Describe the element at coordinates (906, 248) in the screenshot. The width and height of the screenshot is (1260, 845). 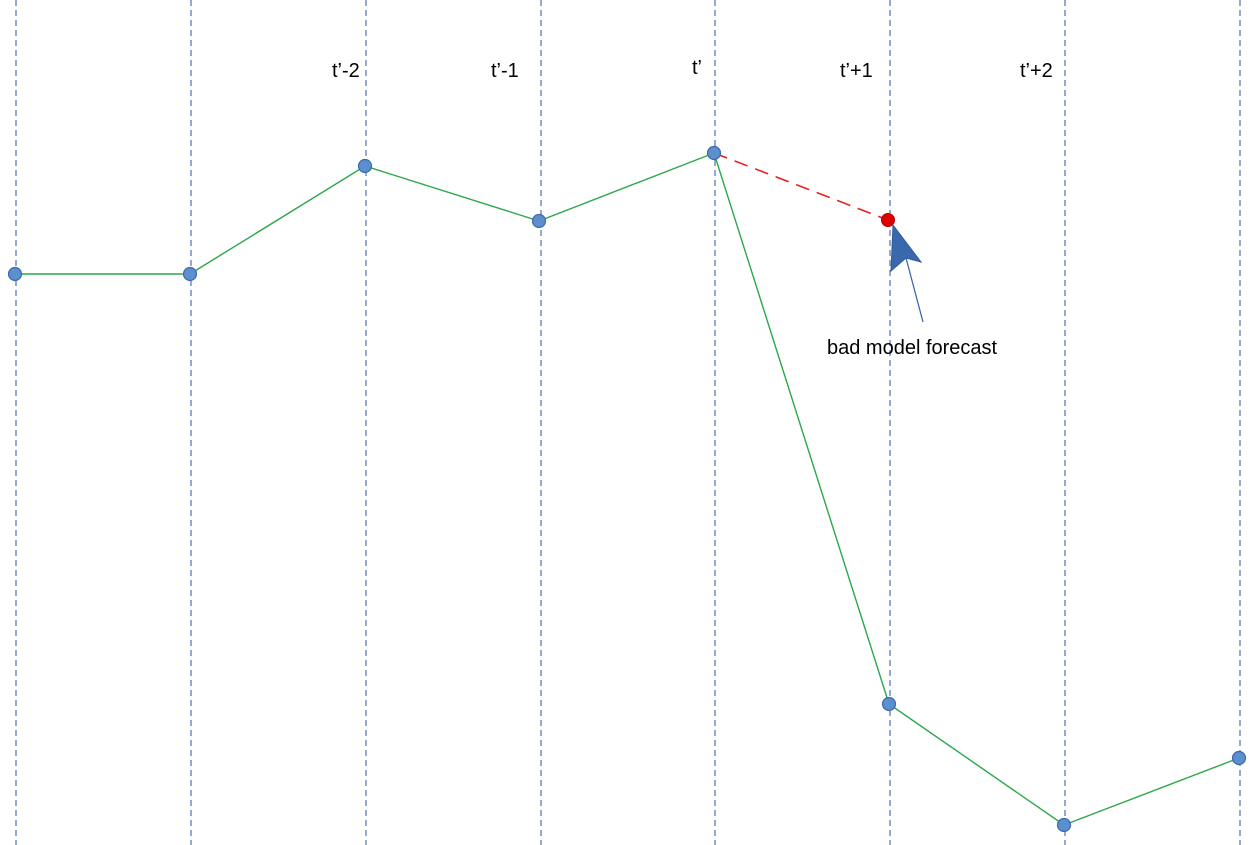
I see `arrow-head` at that location.